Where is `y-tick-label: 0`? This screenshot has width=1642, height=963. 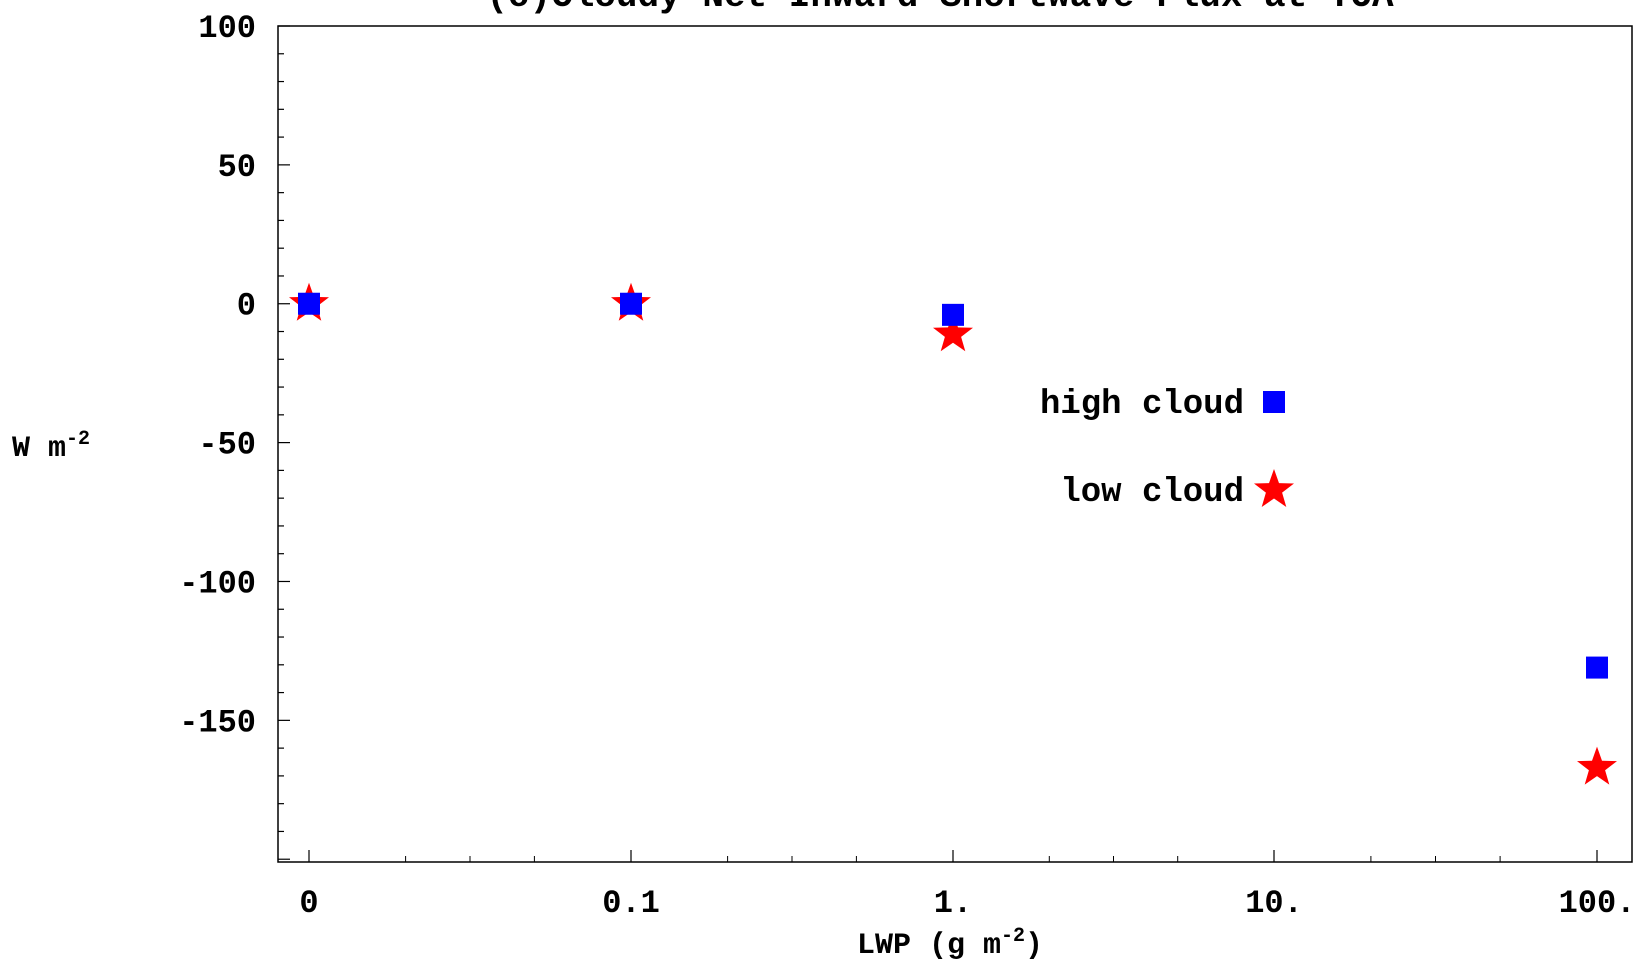
y-tick-label: 0 is located at coordinates (246, 306).